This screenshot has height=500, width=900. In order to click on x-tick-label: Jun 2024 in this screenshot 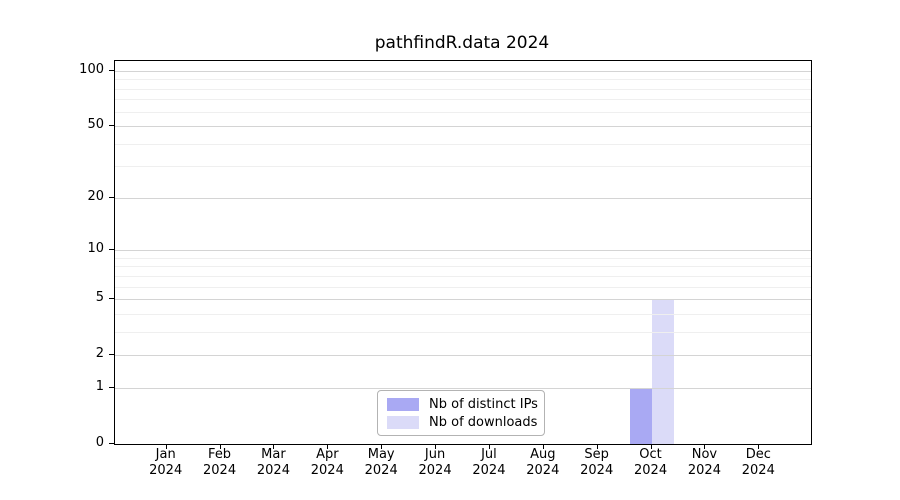, I will do `click(435, 462)`.